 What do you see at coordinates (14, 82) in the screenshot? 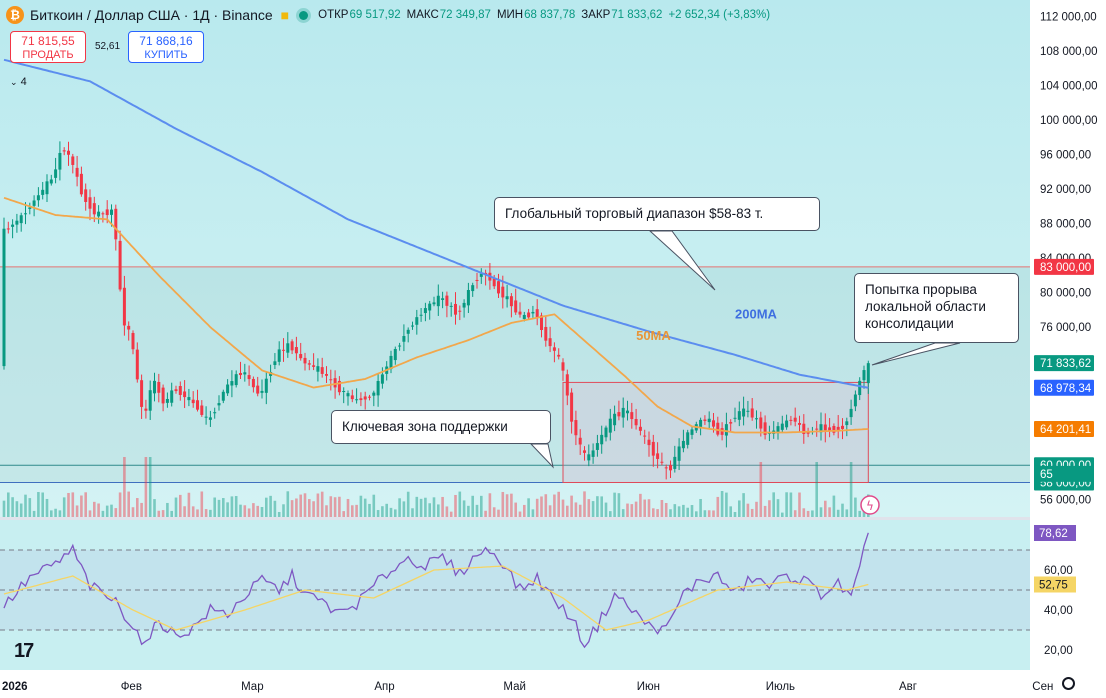
I see `chevron-down-icon: ⌄` at bounding box center [14, 82].